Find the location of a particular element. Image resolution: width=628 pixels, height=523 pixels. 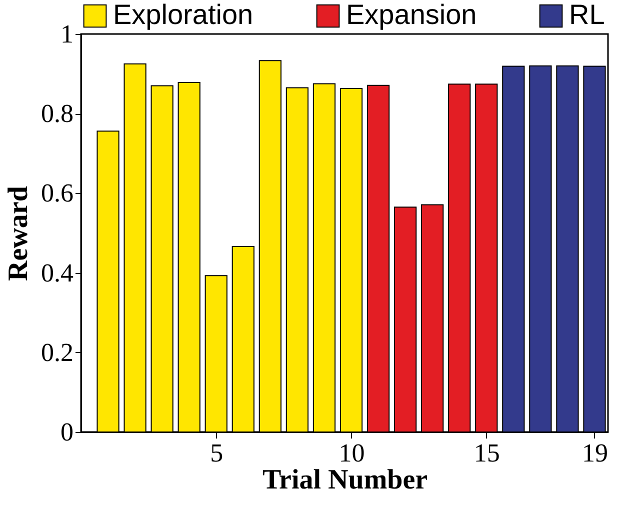

x-axis-title: Trial Number is located at coordinates (345, 480).